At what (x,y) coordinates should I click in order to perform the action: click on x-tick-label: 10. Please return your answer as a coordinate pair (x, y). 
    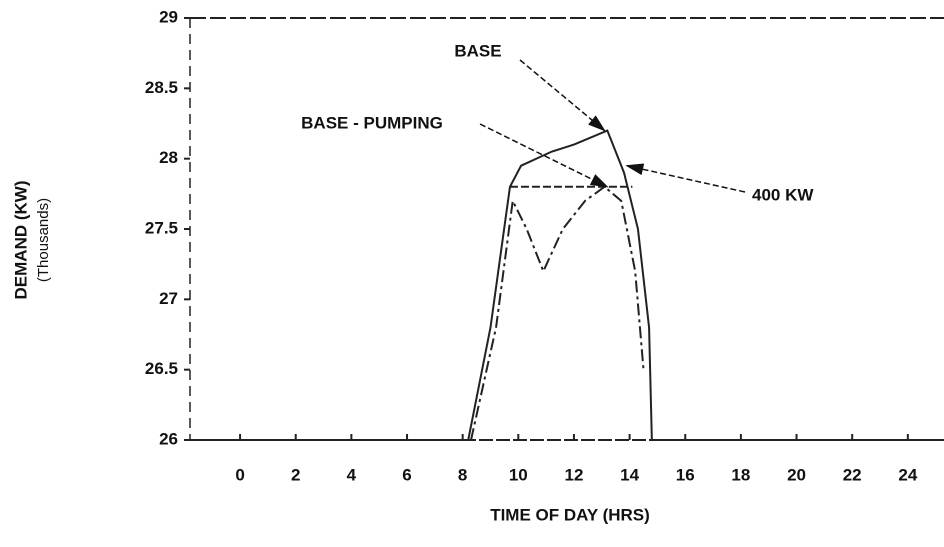
    Looking at the image, I should click on (518, 474).